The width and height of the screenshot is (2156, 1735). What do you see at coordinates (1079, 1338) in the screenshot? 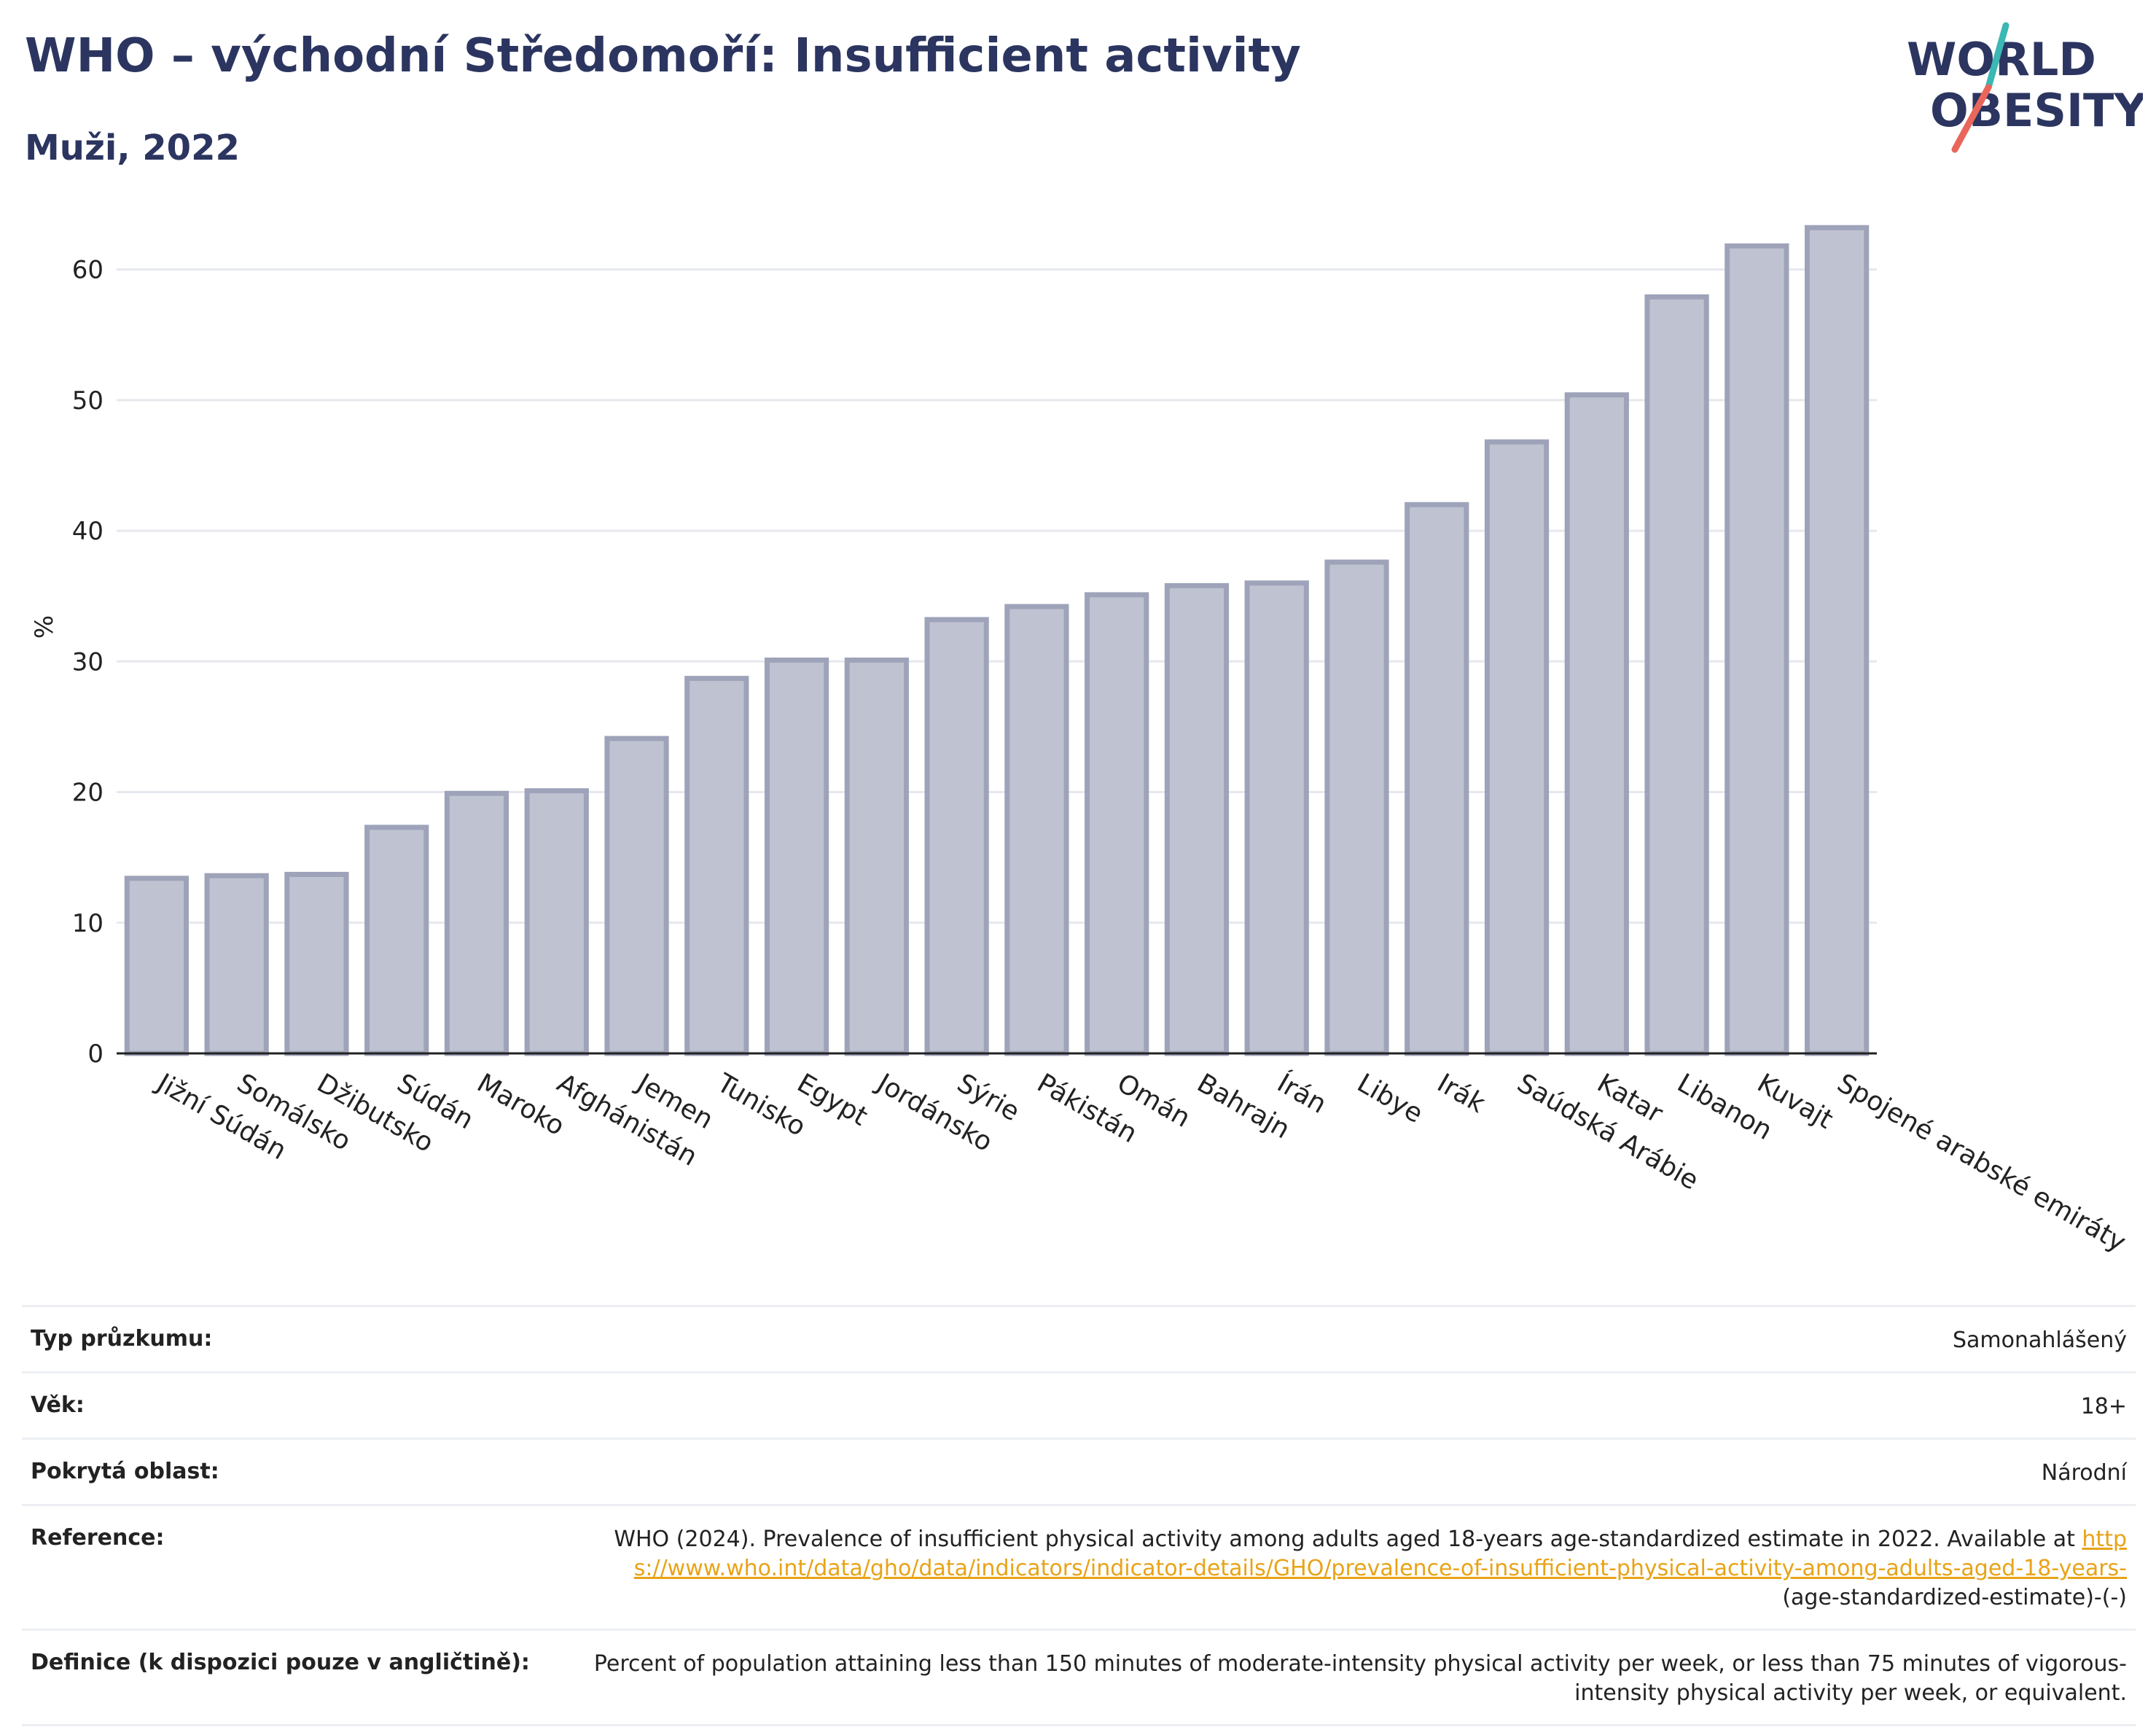
I see `info-row-survey-type: Typ průzkumu: Samonahlášený` at bounding box center [1079, 1338].